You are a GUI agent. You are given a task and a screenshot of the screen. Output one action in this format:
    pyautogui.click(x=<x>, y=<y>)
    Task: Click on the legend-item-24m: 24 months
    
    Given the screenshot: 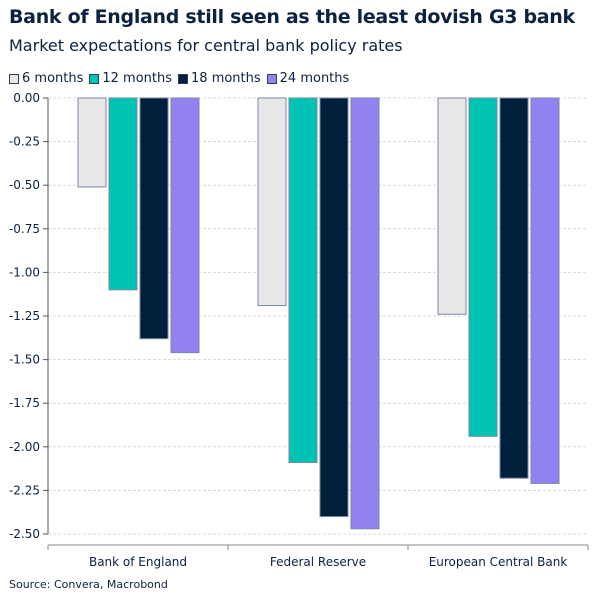 What is the action you would take?
    pyautogui.click(x=308, y=78)
    